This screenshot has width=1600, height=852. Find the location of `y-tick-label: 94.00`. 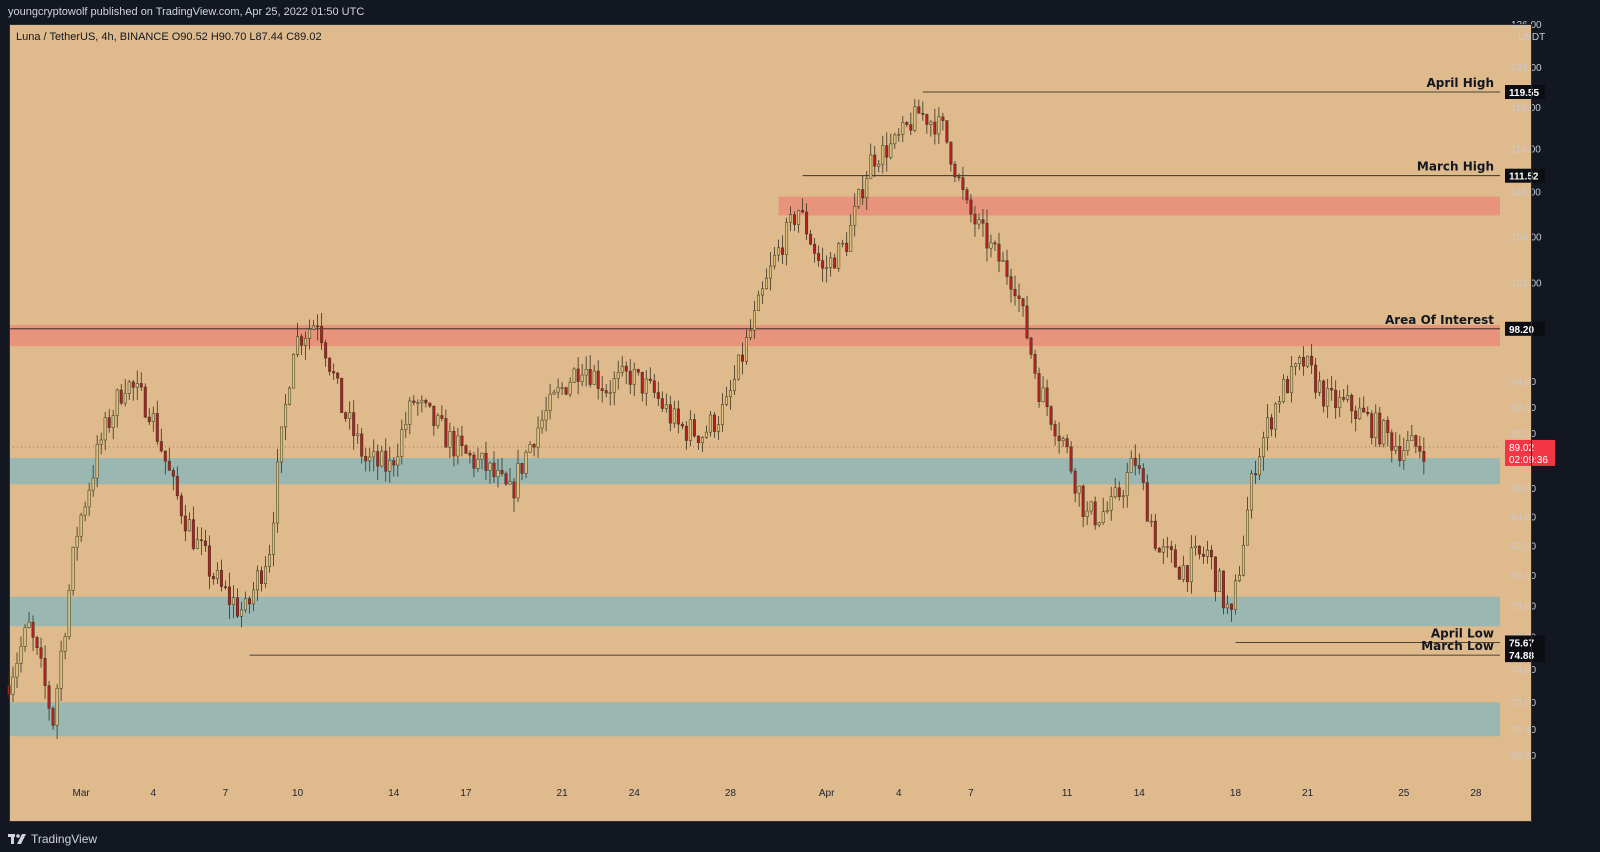

y-tick-label: 94.00 is located at coordinates (1523, 382).